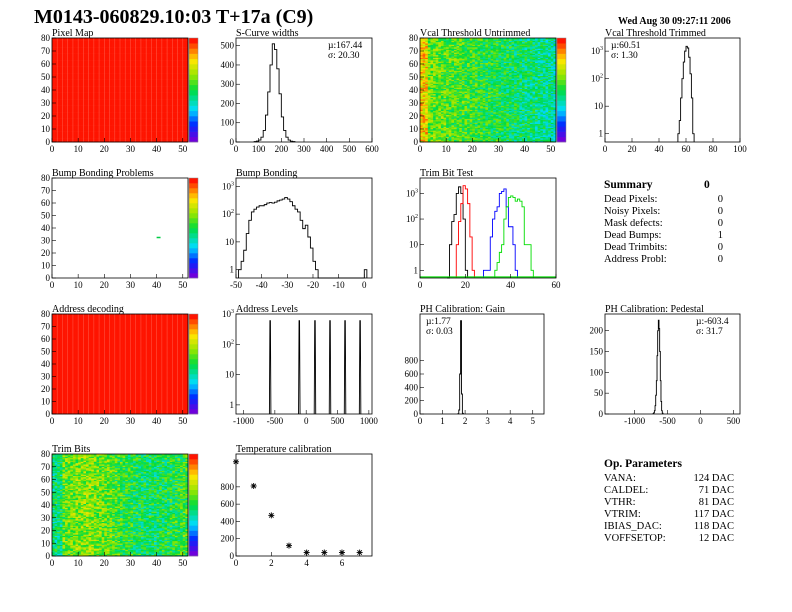 The height and width of the screenshot is (612, 792). I want to click on y-tick-label: 70, so click(46, 51).